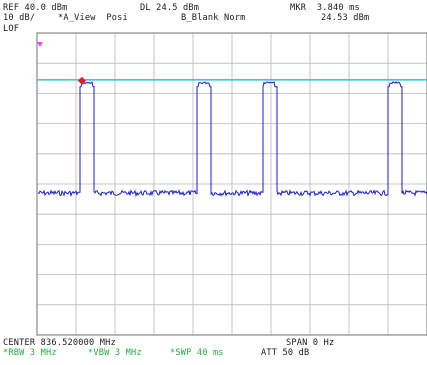 This screenshot has height=365, width=427. Describe the element at coordinates (213, 18) in the screenshot. I see `trace-b-mode: B_Blank Norm` at that location.